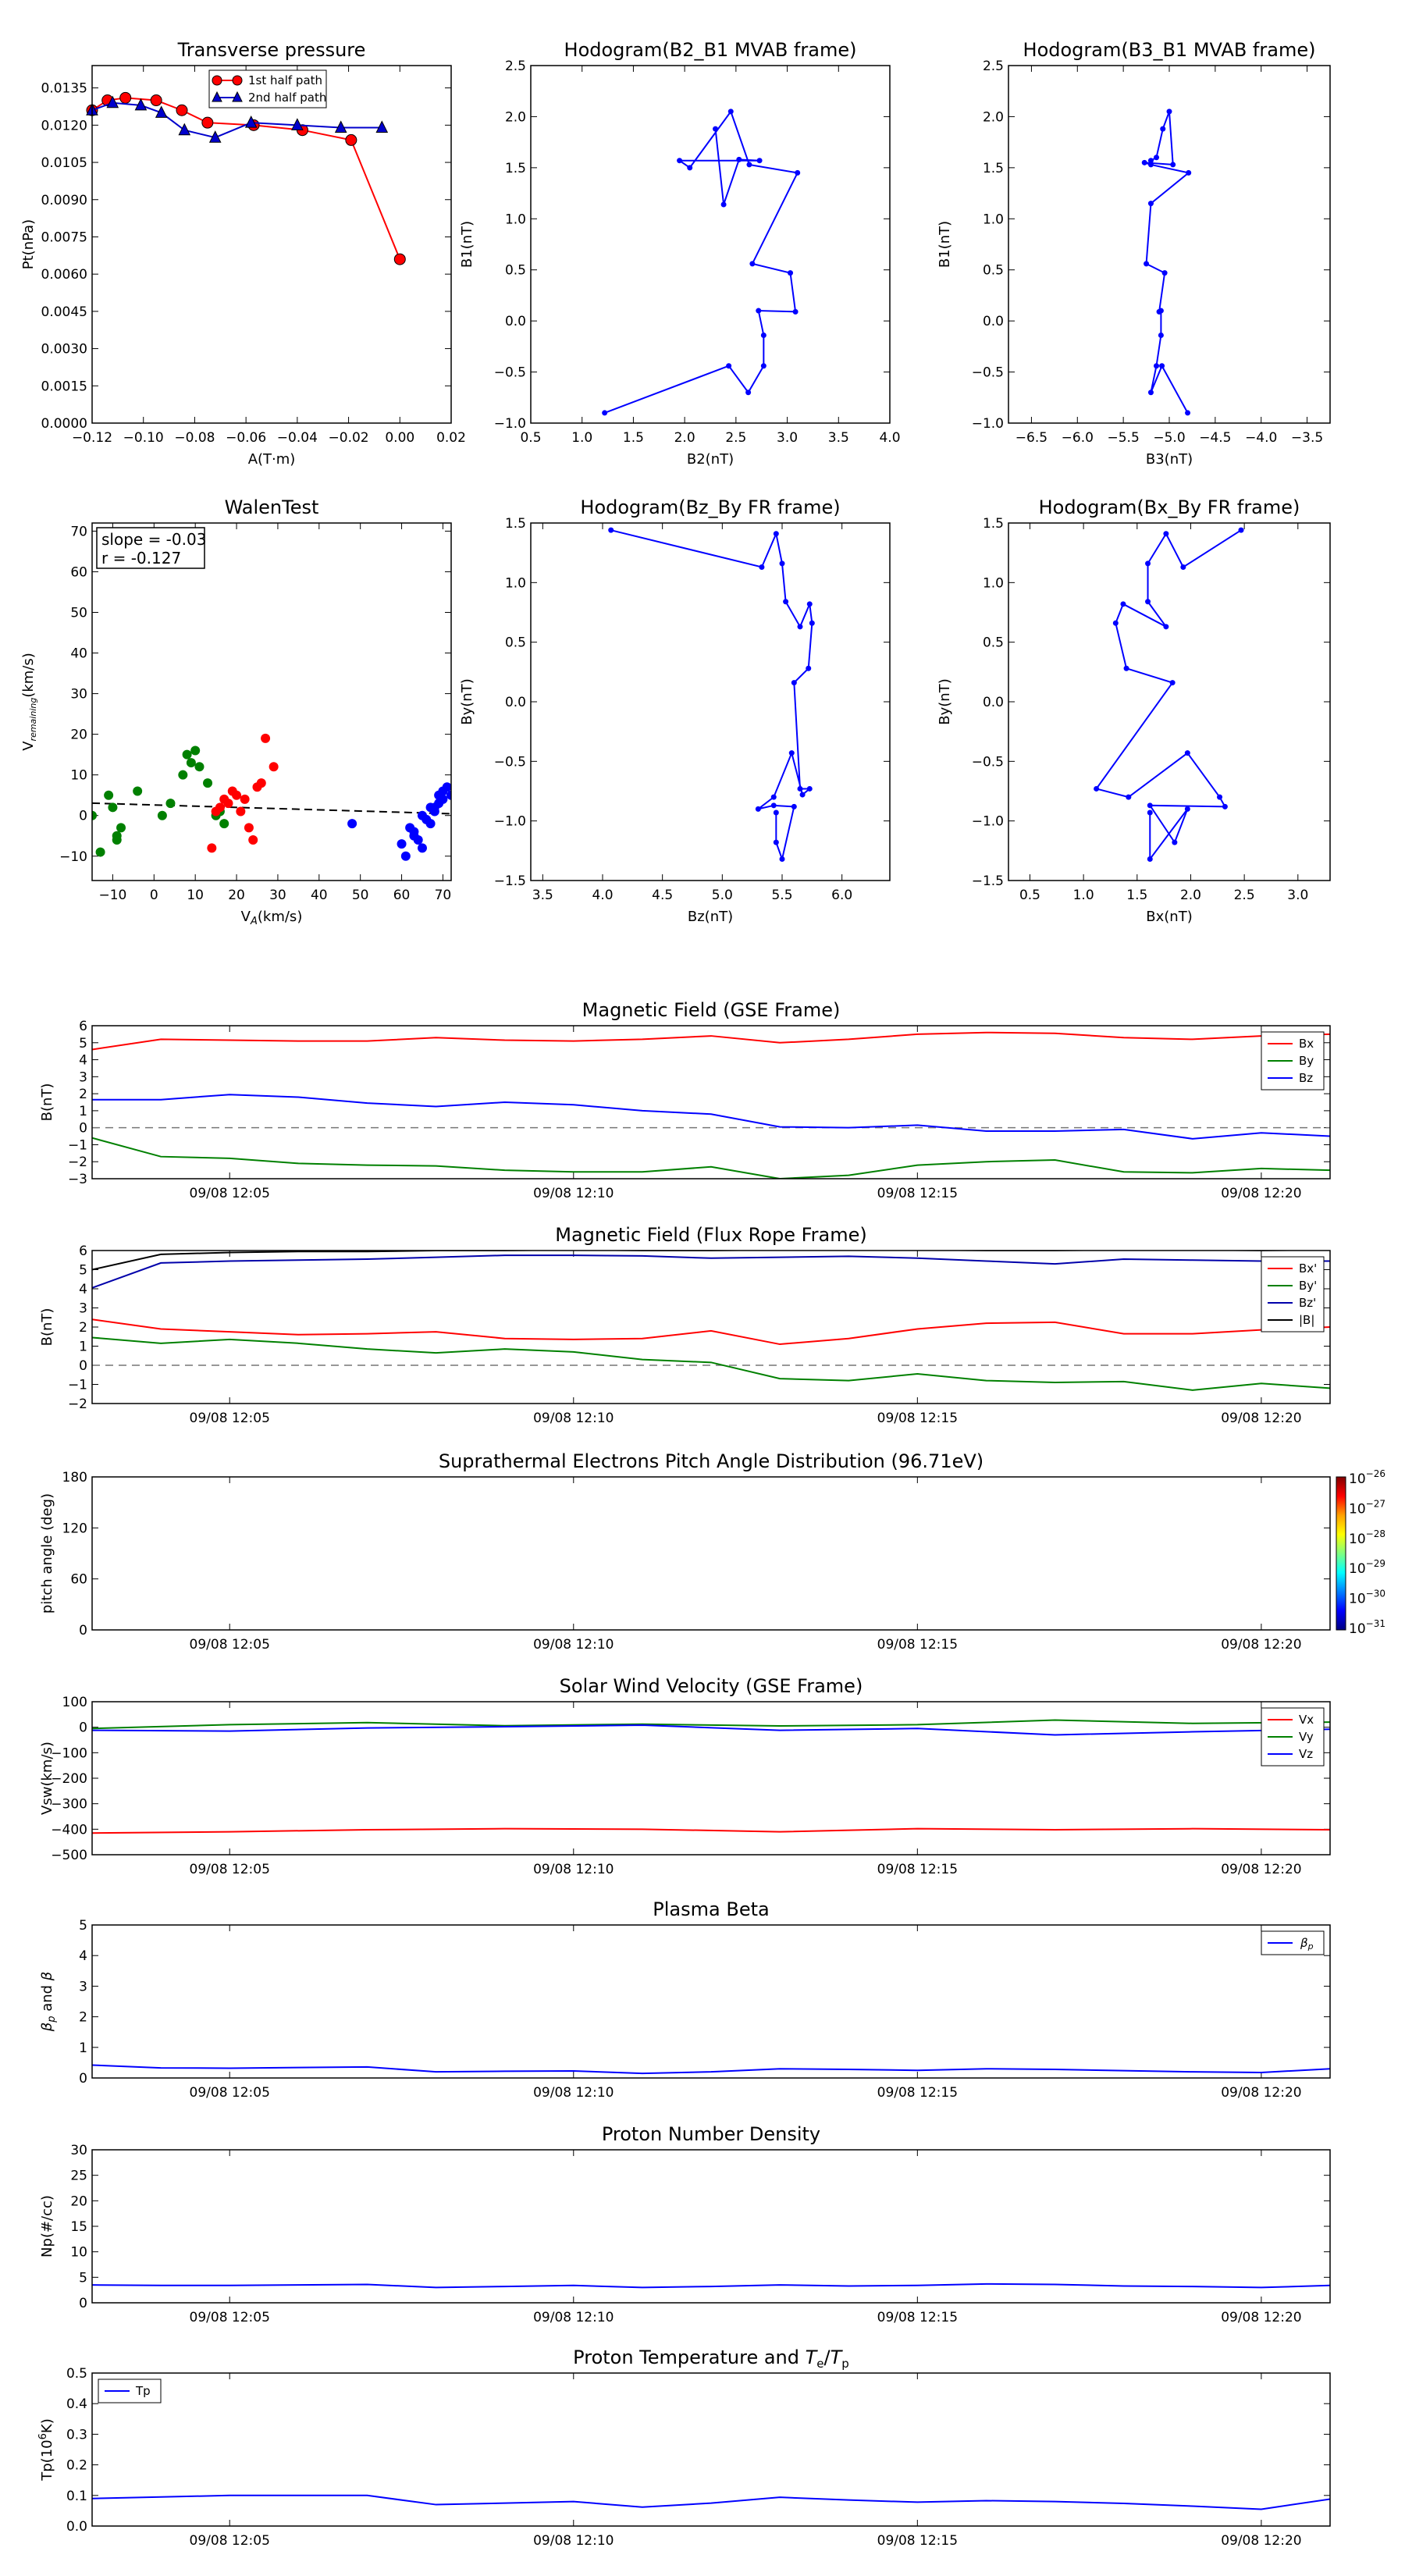 The width and height of the screenshot is (1405, 2576). Describe the element at coordinates (1306, 1320) in the screenshot. I see `legend-label: |B|` at that location.